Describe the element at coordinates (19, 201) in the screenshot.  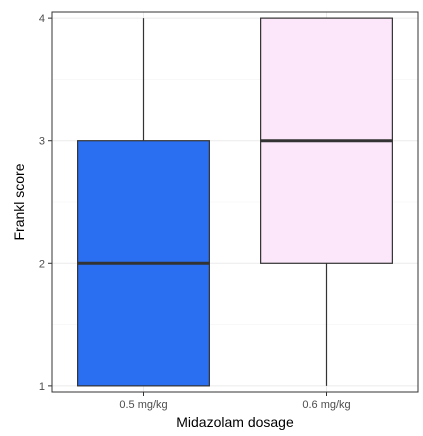
I see `y-axis-title: Frankl score` at that location.